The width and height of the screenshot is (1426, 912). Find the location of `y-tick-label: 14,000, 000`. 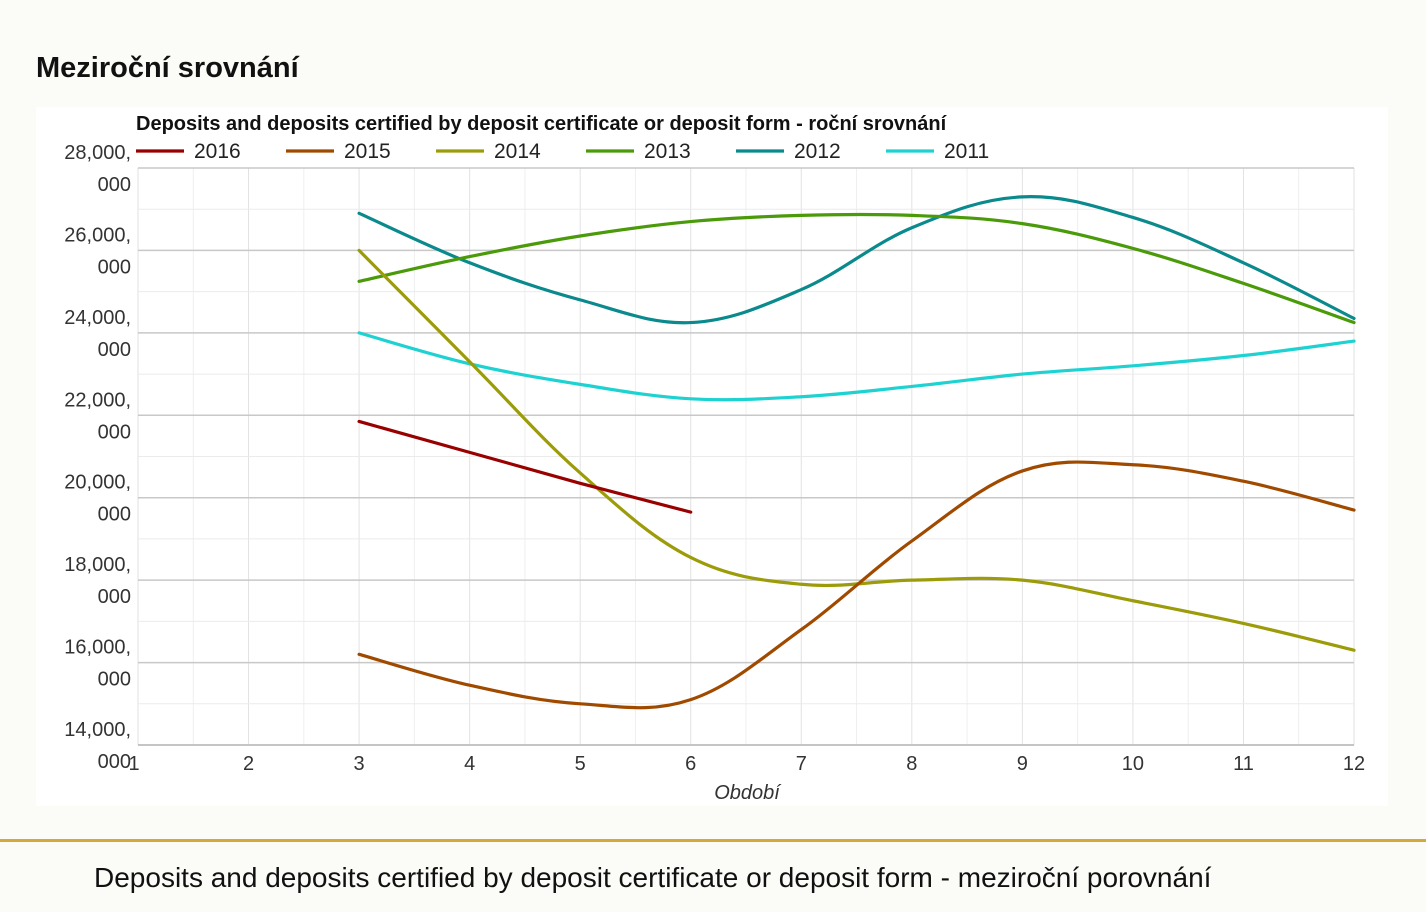

y-tick-label: 14,000, 000 is located at coordinates (97, 746).